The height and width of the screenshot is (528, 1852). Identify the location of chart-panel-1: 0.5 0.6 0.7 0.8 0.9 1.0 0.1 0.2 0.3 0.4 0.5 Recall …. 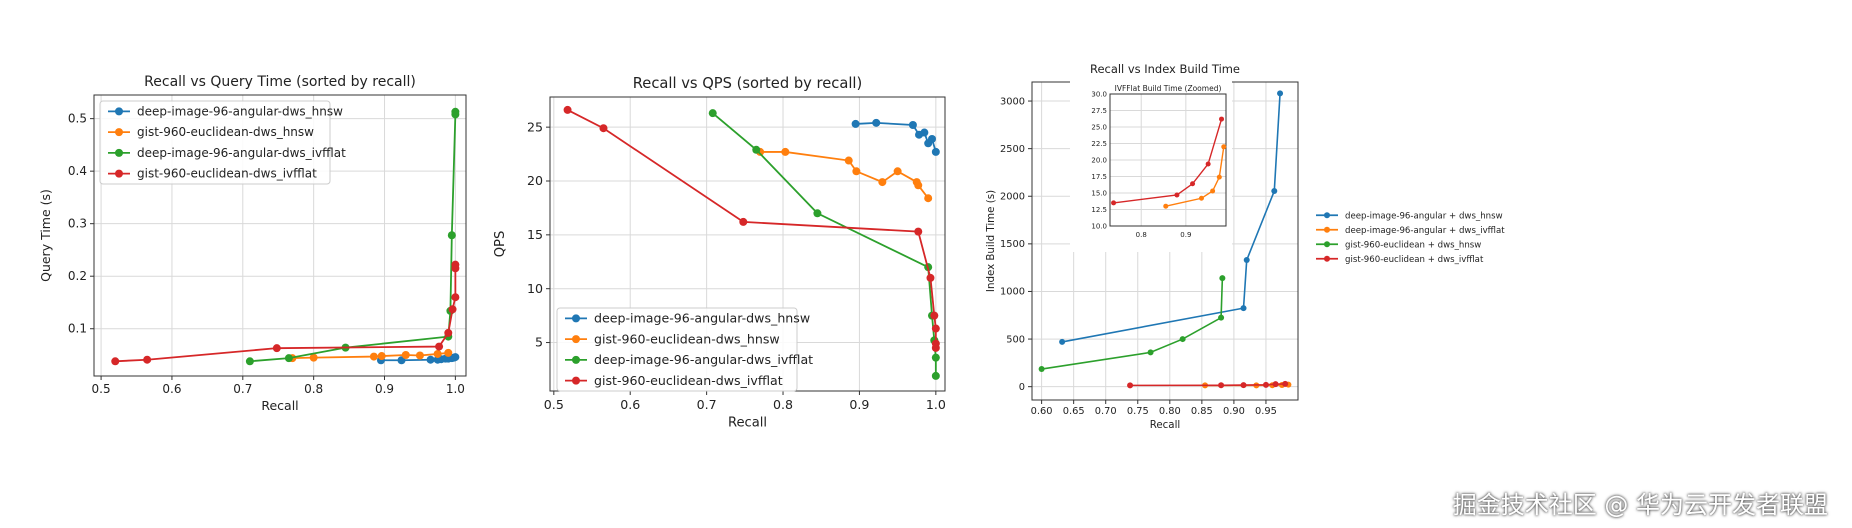
(252, 243).